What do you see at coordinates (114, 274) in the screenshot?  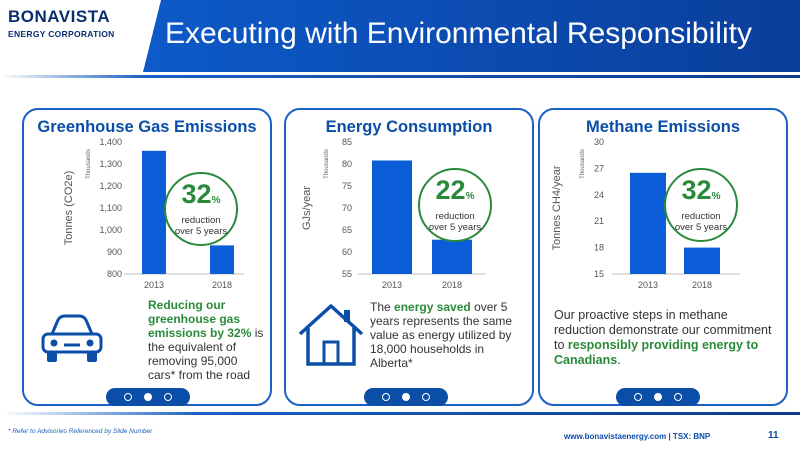 I see `y-tick-label: 800` at bounding box center [114, 274].